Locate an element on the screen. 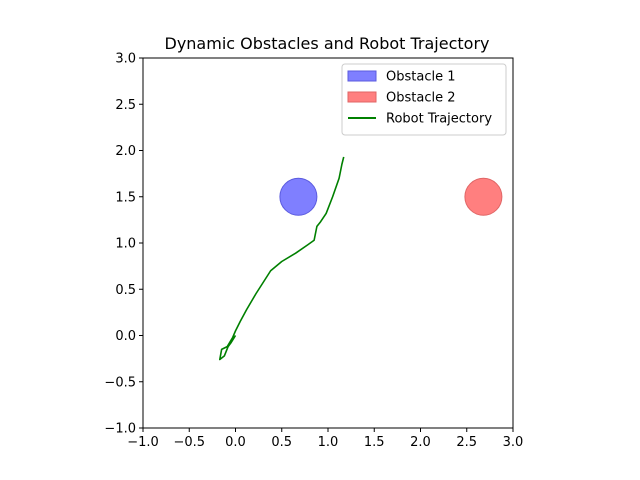 The width and height of the screenshot is (640, 480). x-tick-label: 0.0 is located at coordinates (235, 442).